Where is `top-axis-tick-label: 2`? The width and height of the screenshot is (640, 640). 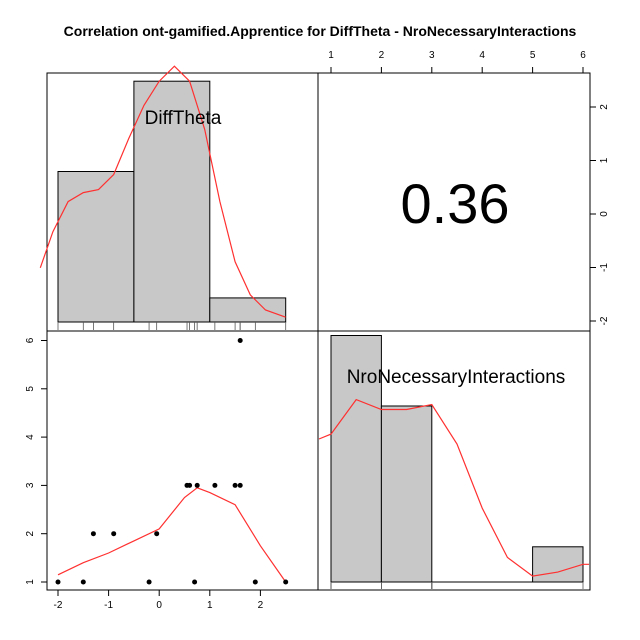 top-axis-tick-label: 2 is located at coordinates (382, 55).